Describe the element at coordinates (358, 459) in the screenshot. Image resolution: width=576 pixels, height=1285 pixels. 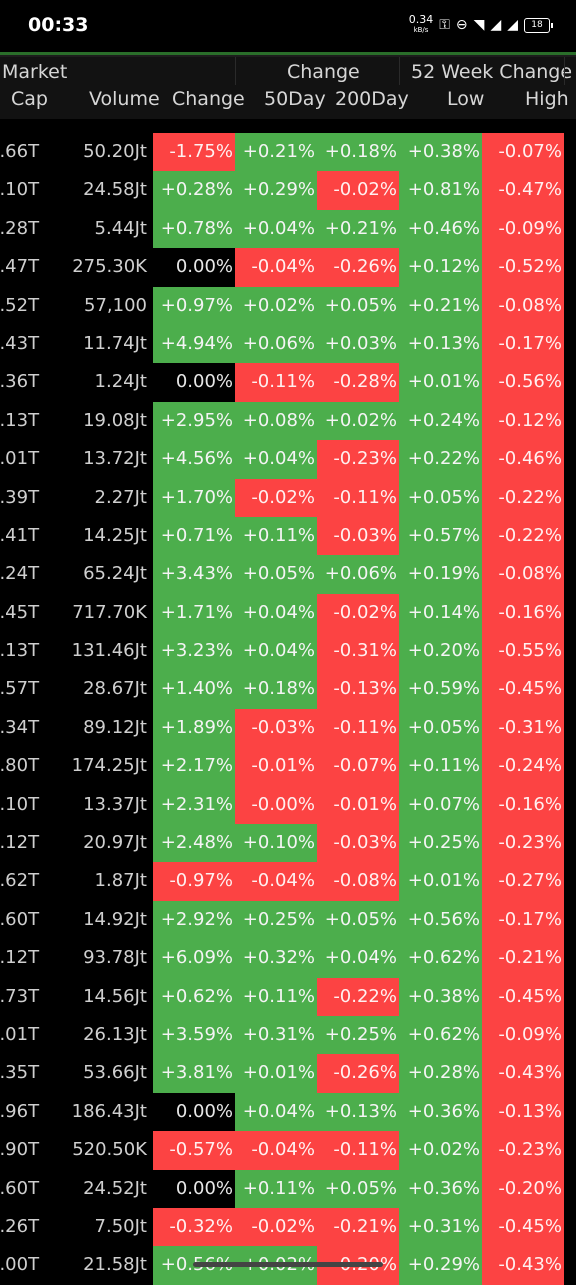
I see `cell-200day: -0.23%` at that location.